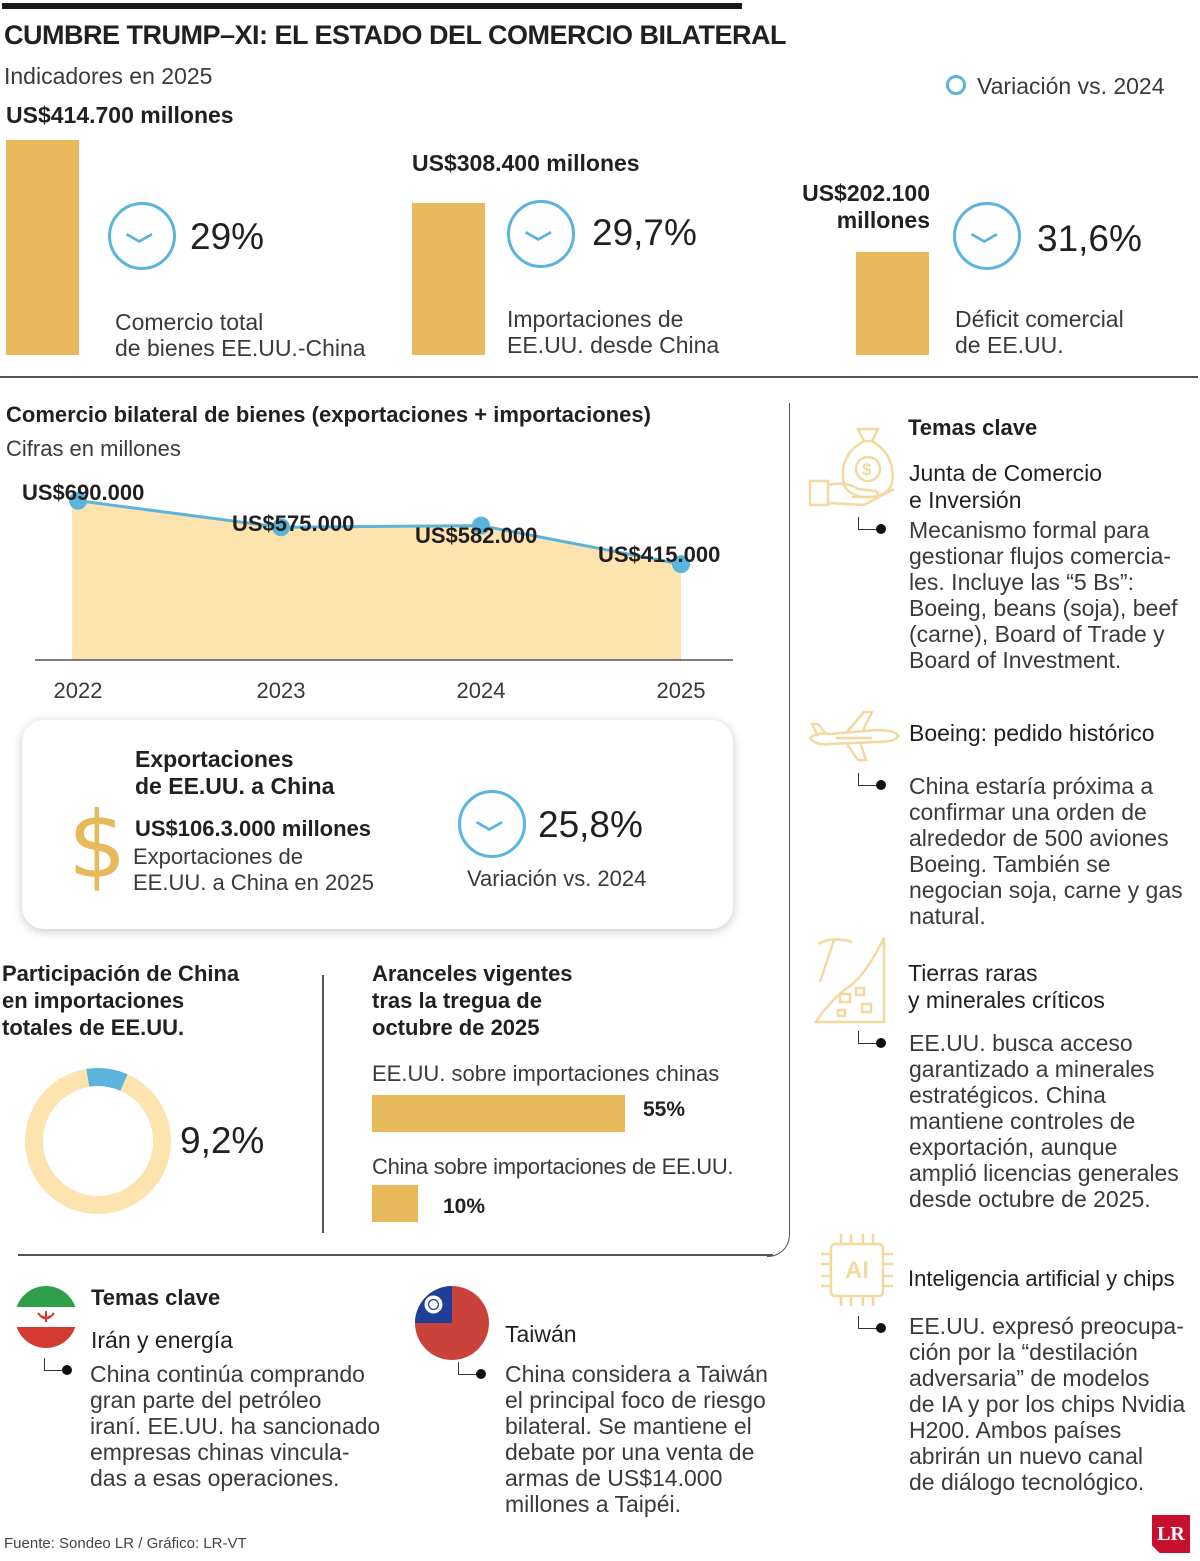  I want to click on page-subtitle: Indicadores en 2025, so click(108, 76).